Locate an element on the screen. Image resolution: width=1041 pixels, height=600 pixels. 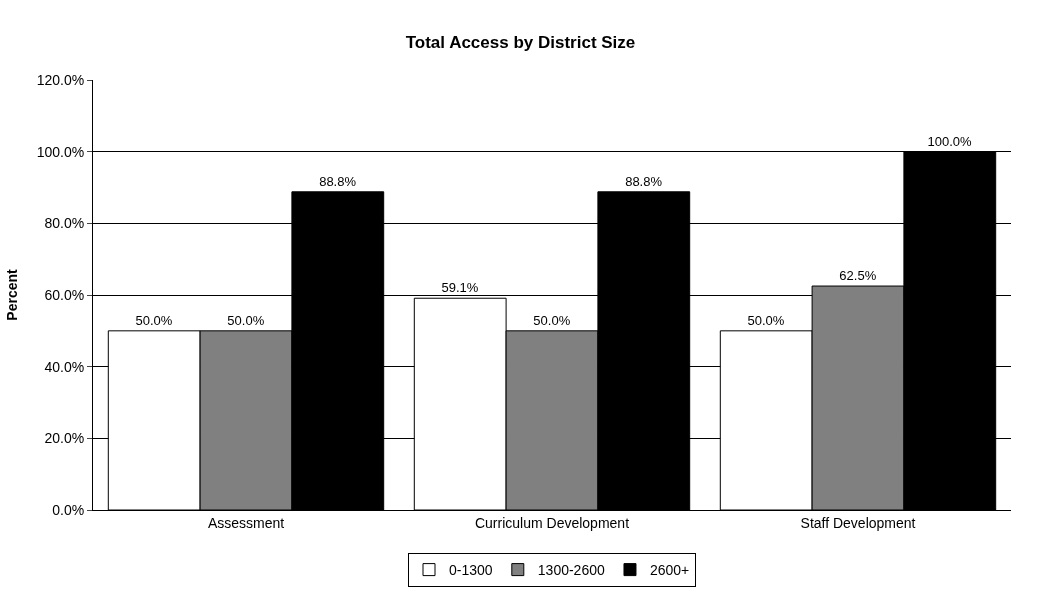
data-label: 62.5% is located at coordinates (858, 276).